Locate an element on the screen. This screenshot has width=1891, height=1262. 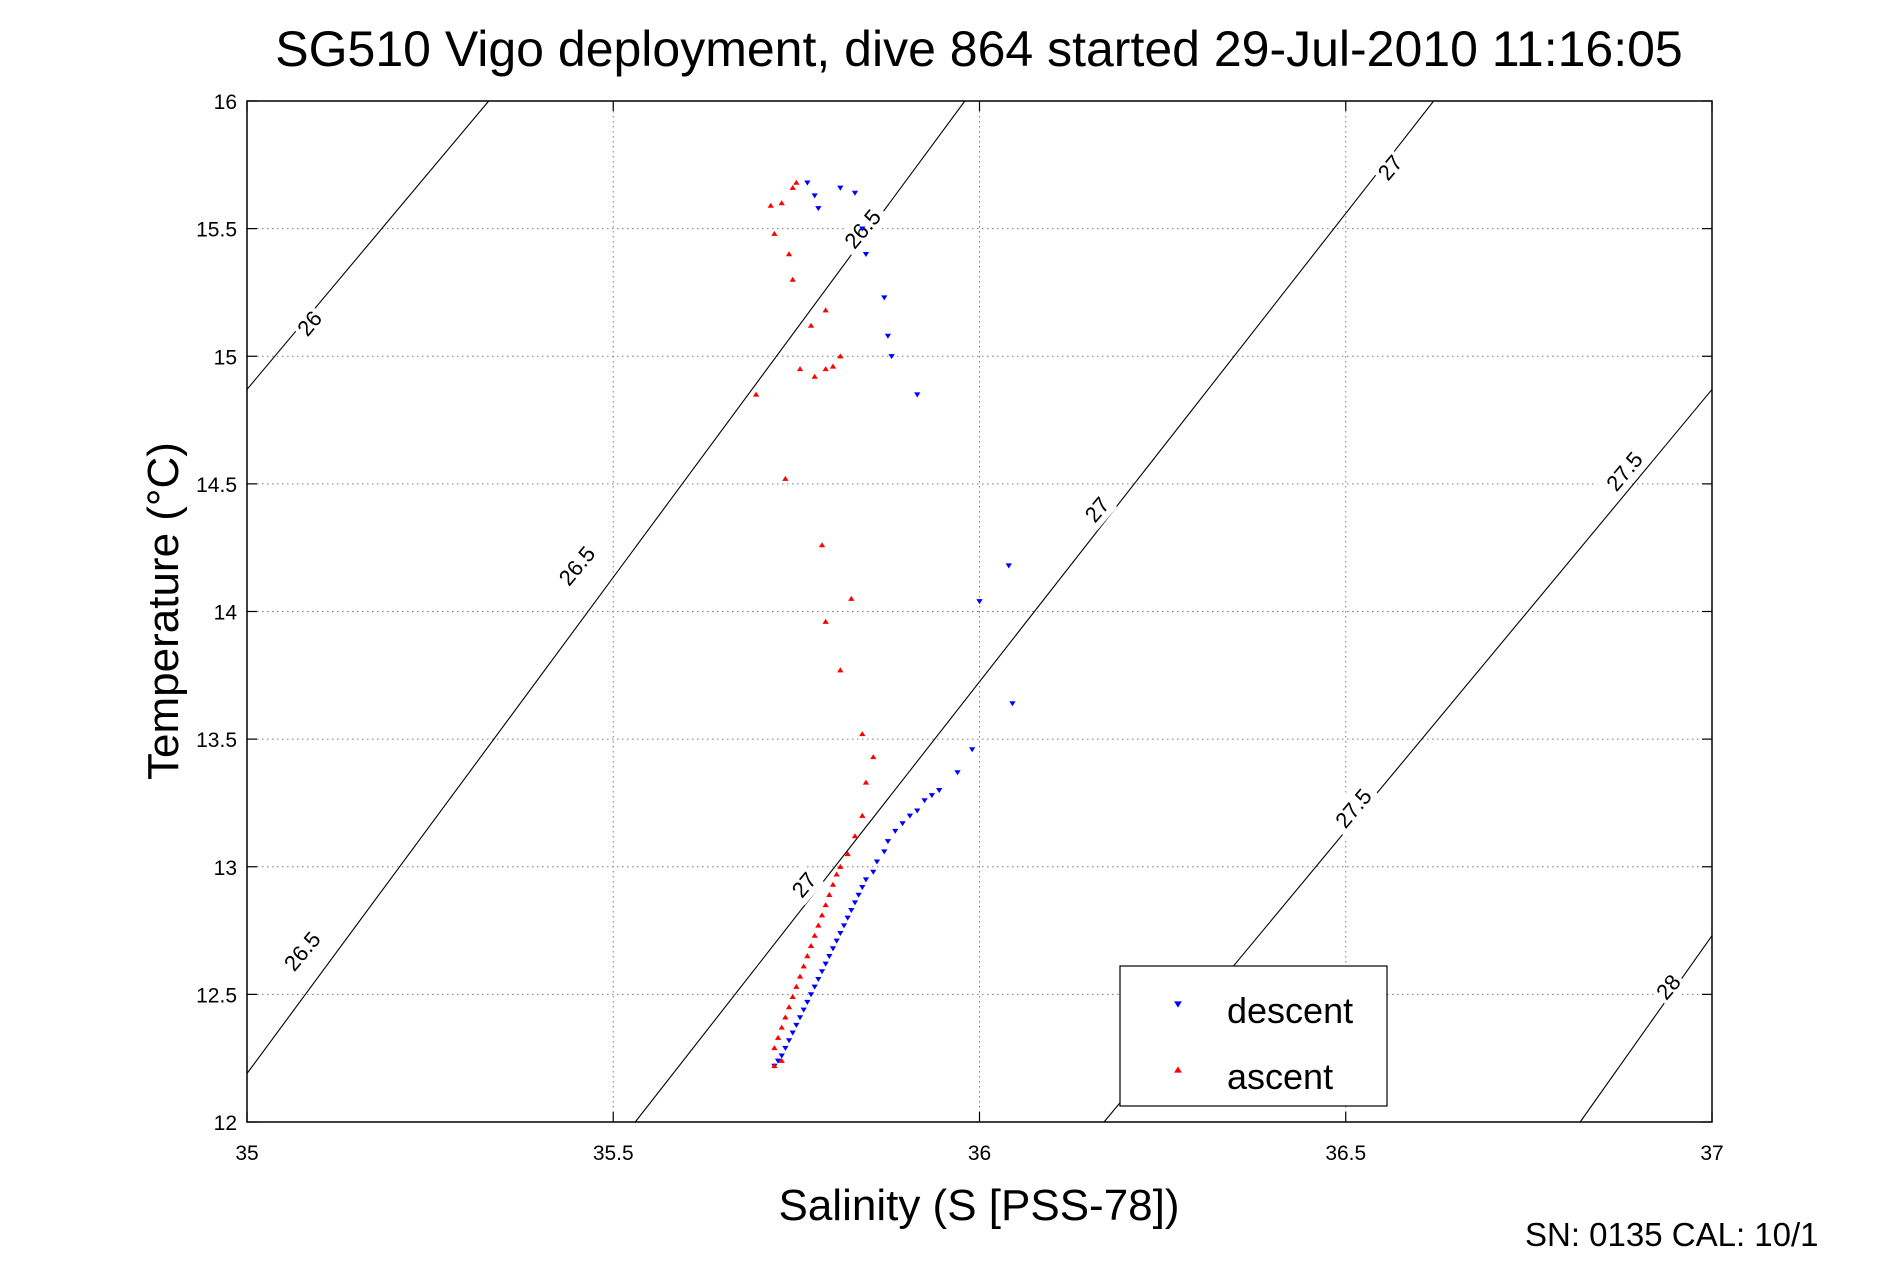
x-tick-label: 35 is located at coordinates (246, 1153).